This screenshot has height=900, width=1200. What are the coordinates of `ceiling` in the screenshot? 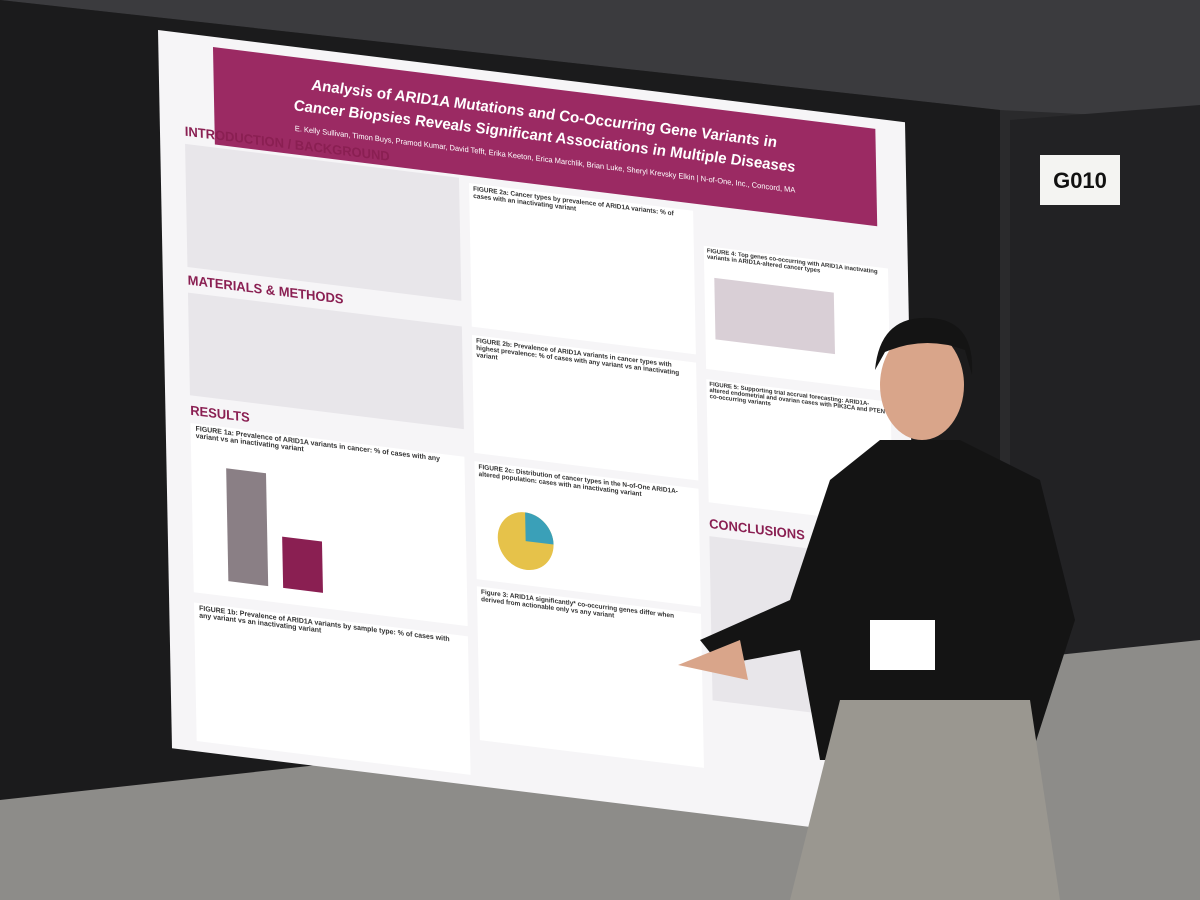 It's located at (600, 60).